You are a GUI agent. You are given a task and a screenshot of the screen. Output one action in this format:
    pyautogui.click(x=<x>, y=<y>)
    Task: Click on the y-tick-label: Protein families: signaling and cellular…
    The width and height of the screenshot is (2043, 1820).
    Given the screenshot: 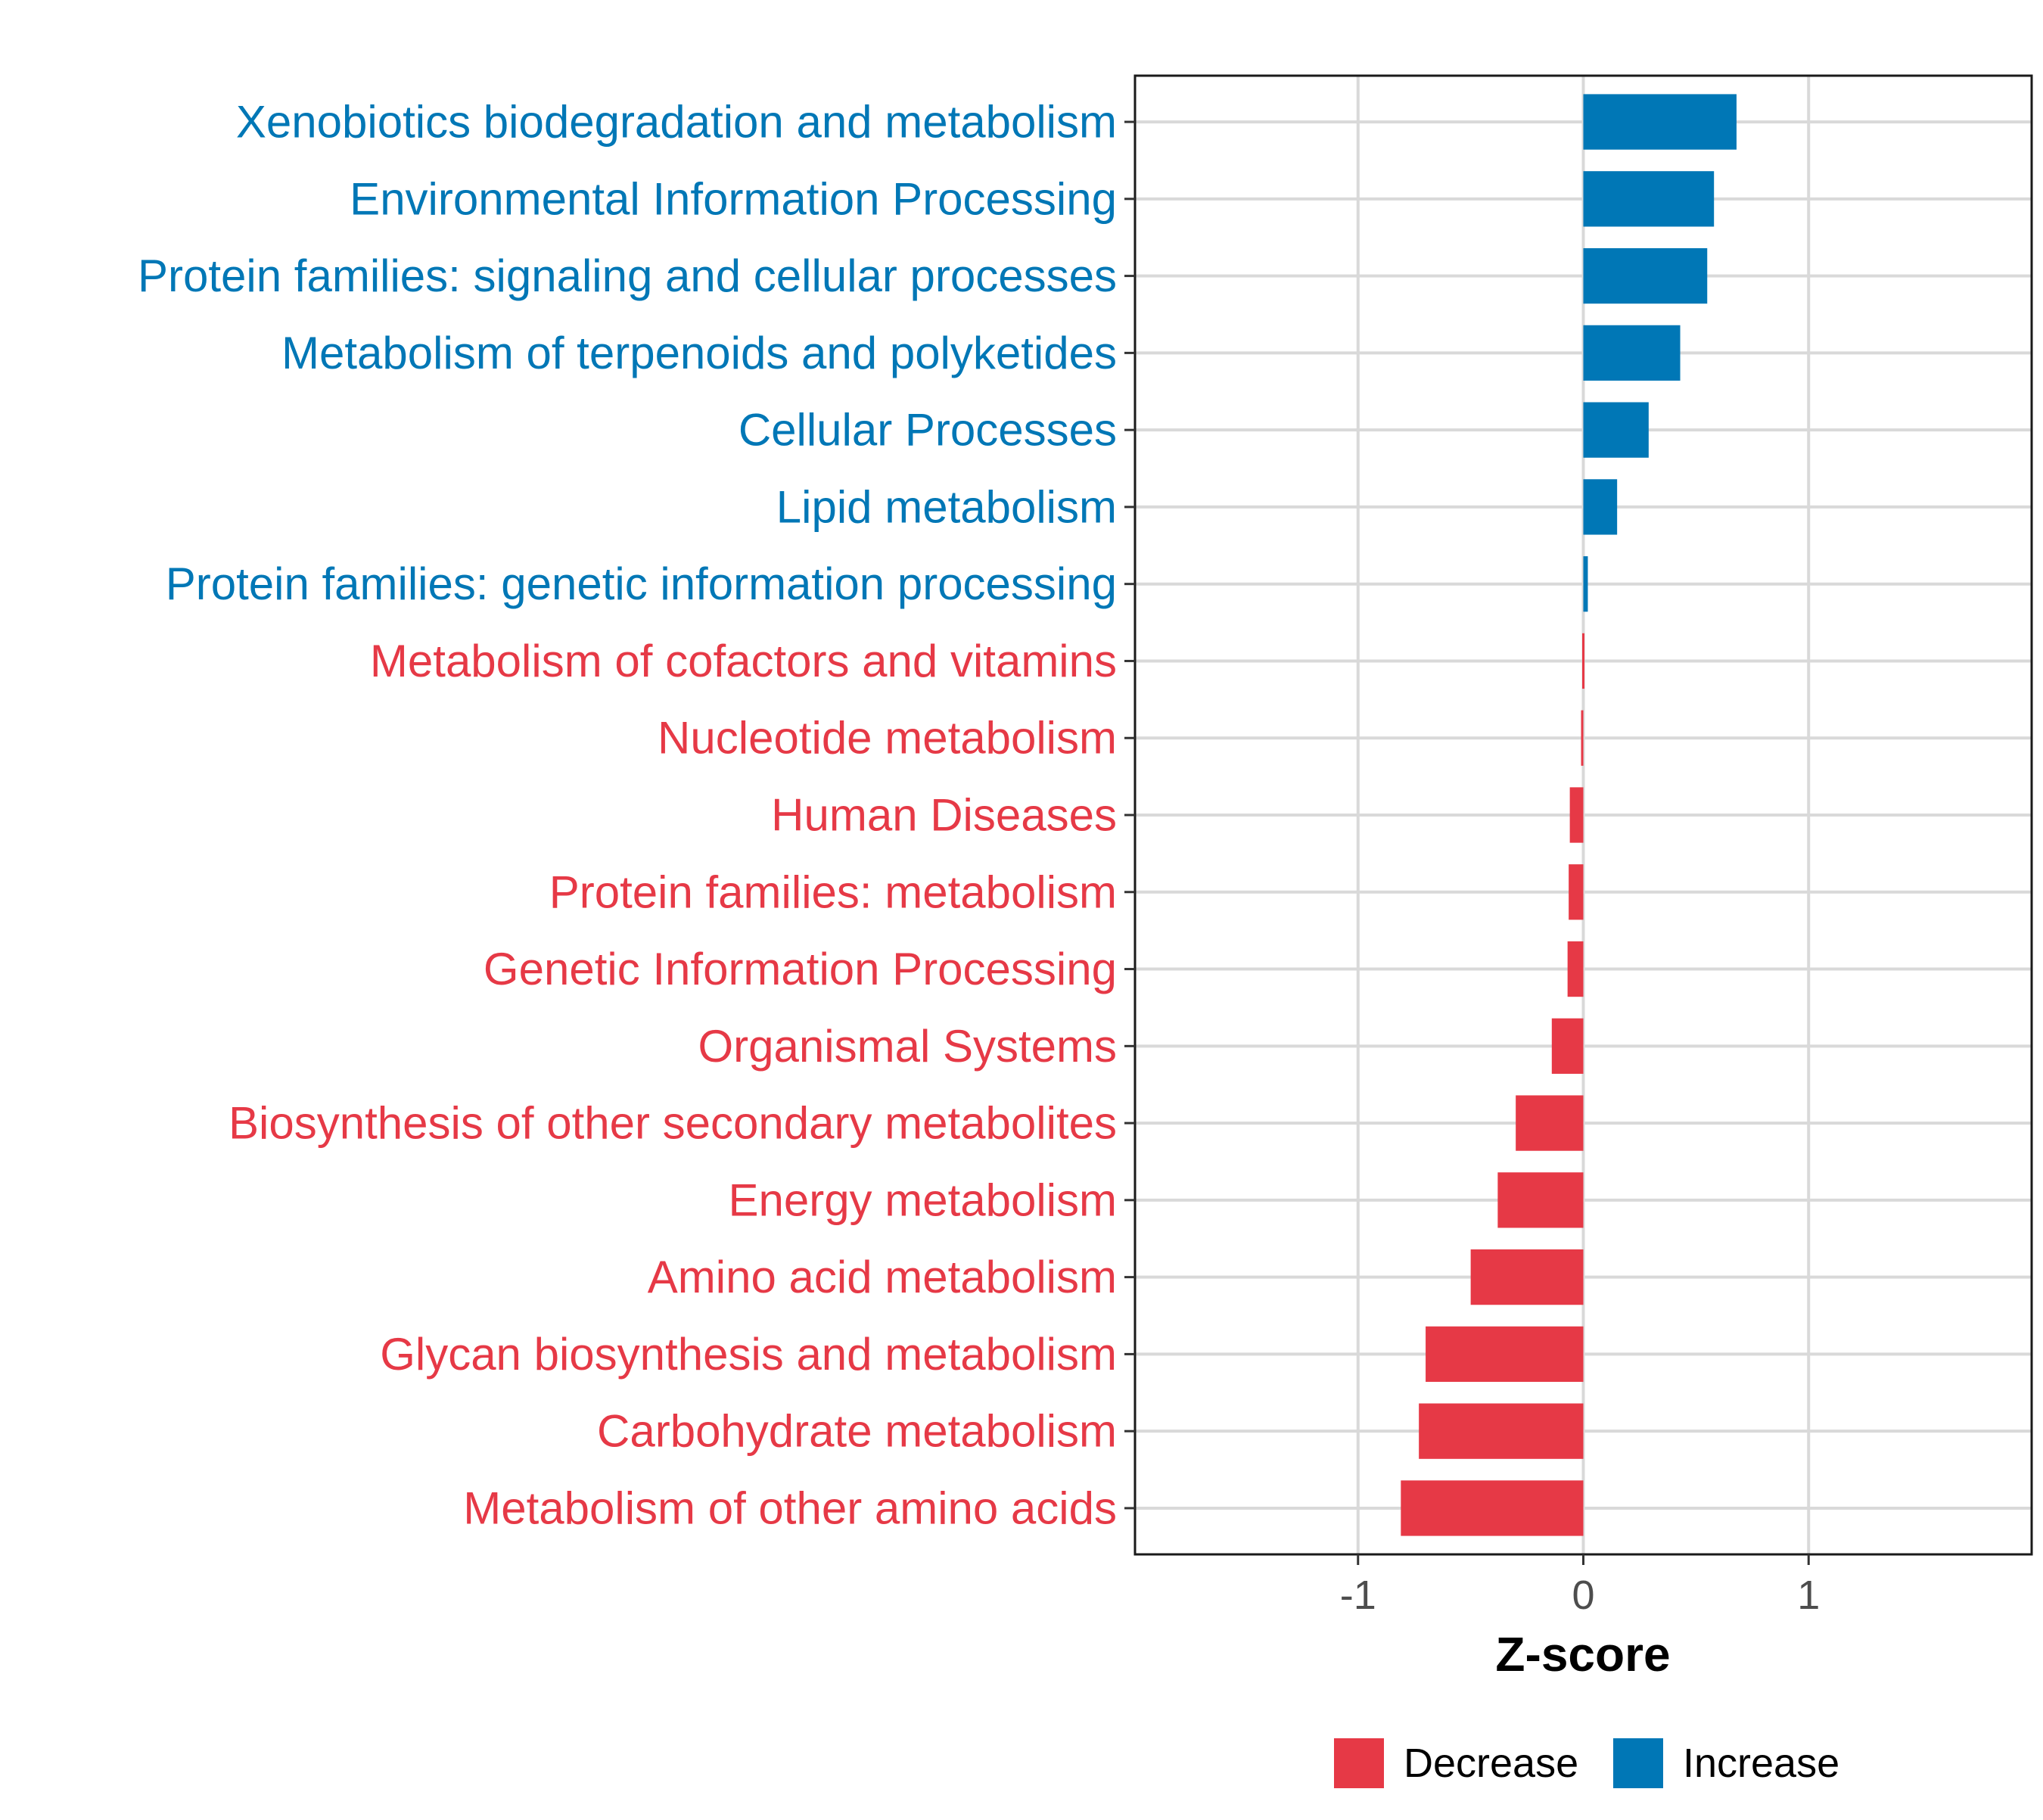 What is the action you would take?
    pyautogui.click(x=628, y=275)
    